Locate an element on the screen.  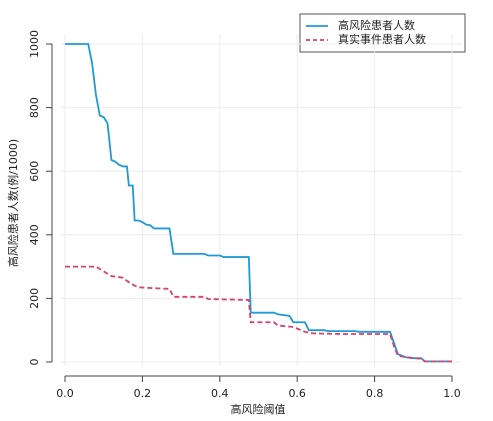
legend-box is located at coordinates (382, 33).